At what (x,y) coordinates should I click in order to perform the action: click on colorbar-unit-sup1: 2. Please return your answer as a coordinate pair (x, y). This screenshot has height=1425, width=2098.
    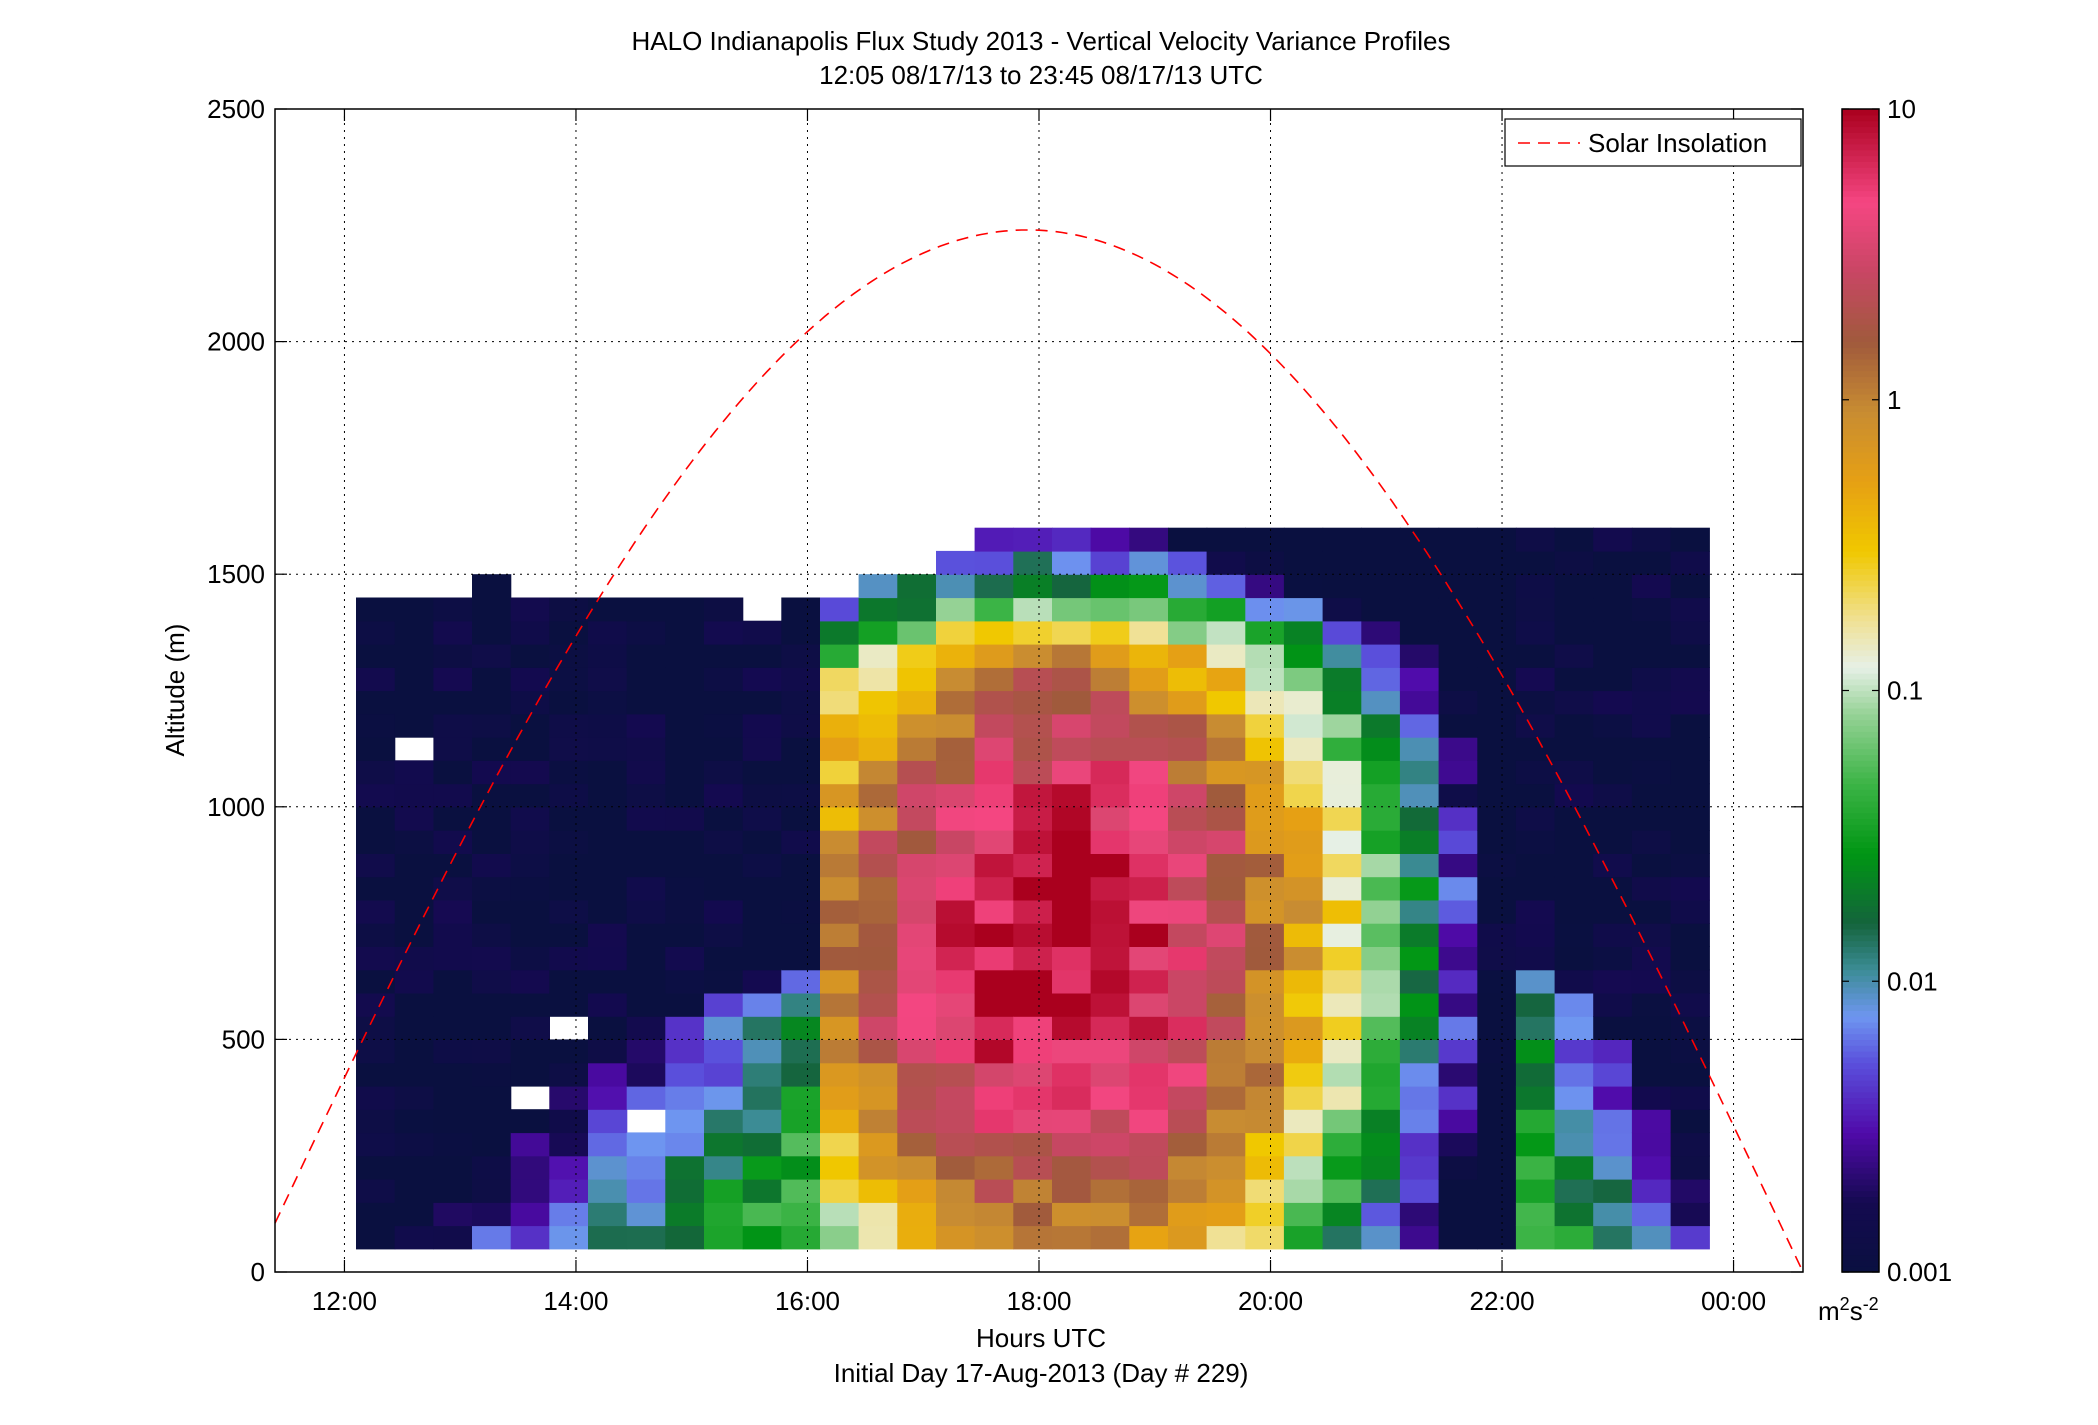
    Looking at the image, I should click on (1845, 1304).